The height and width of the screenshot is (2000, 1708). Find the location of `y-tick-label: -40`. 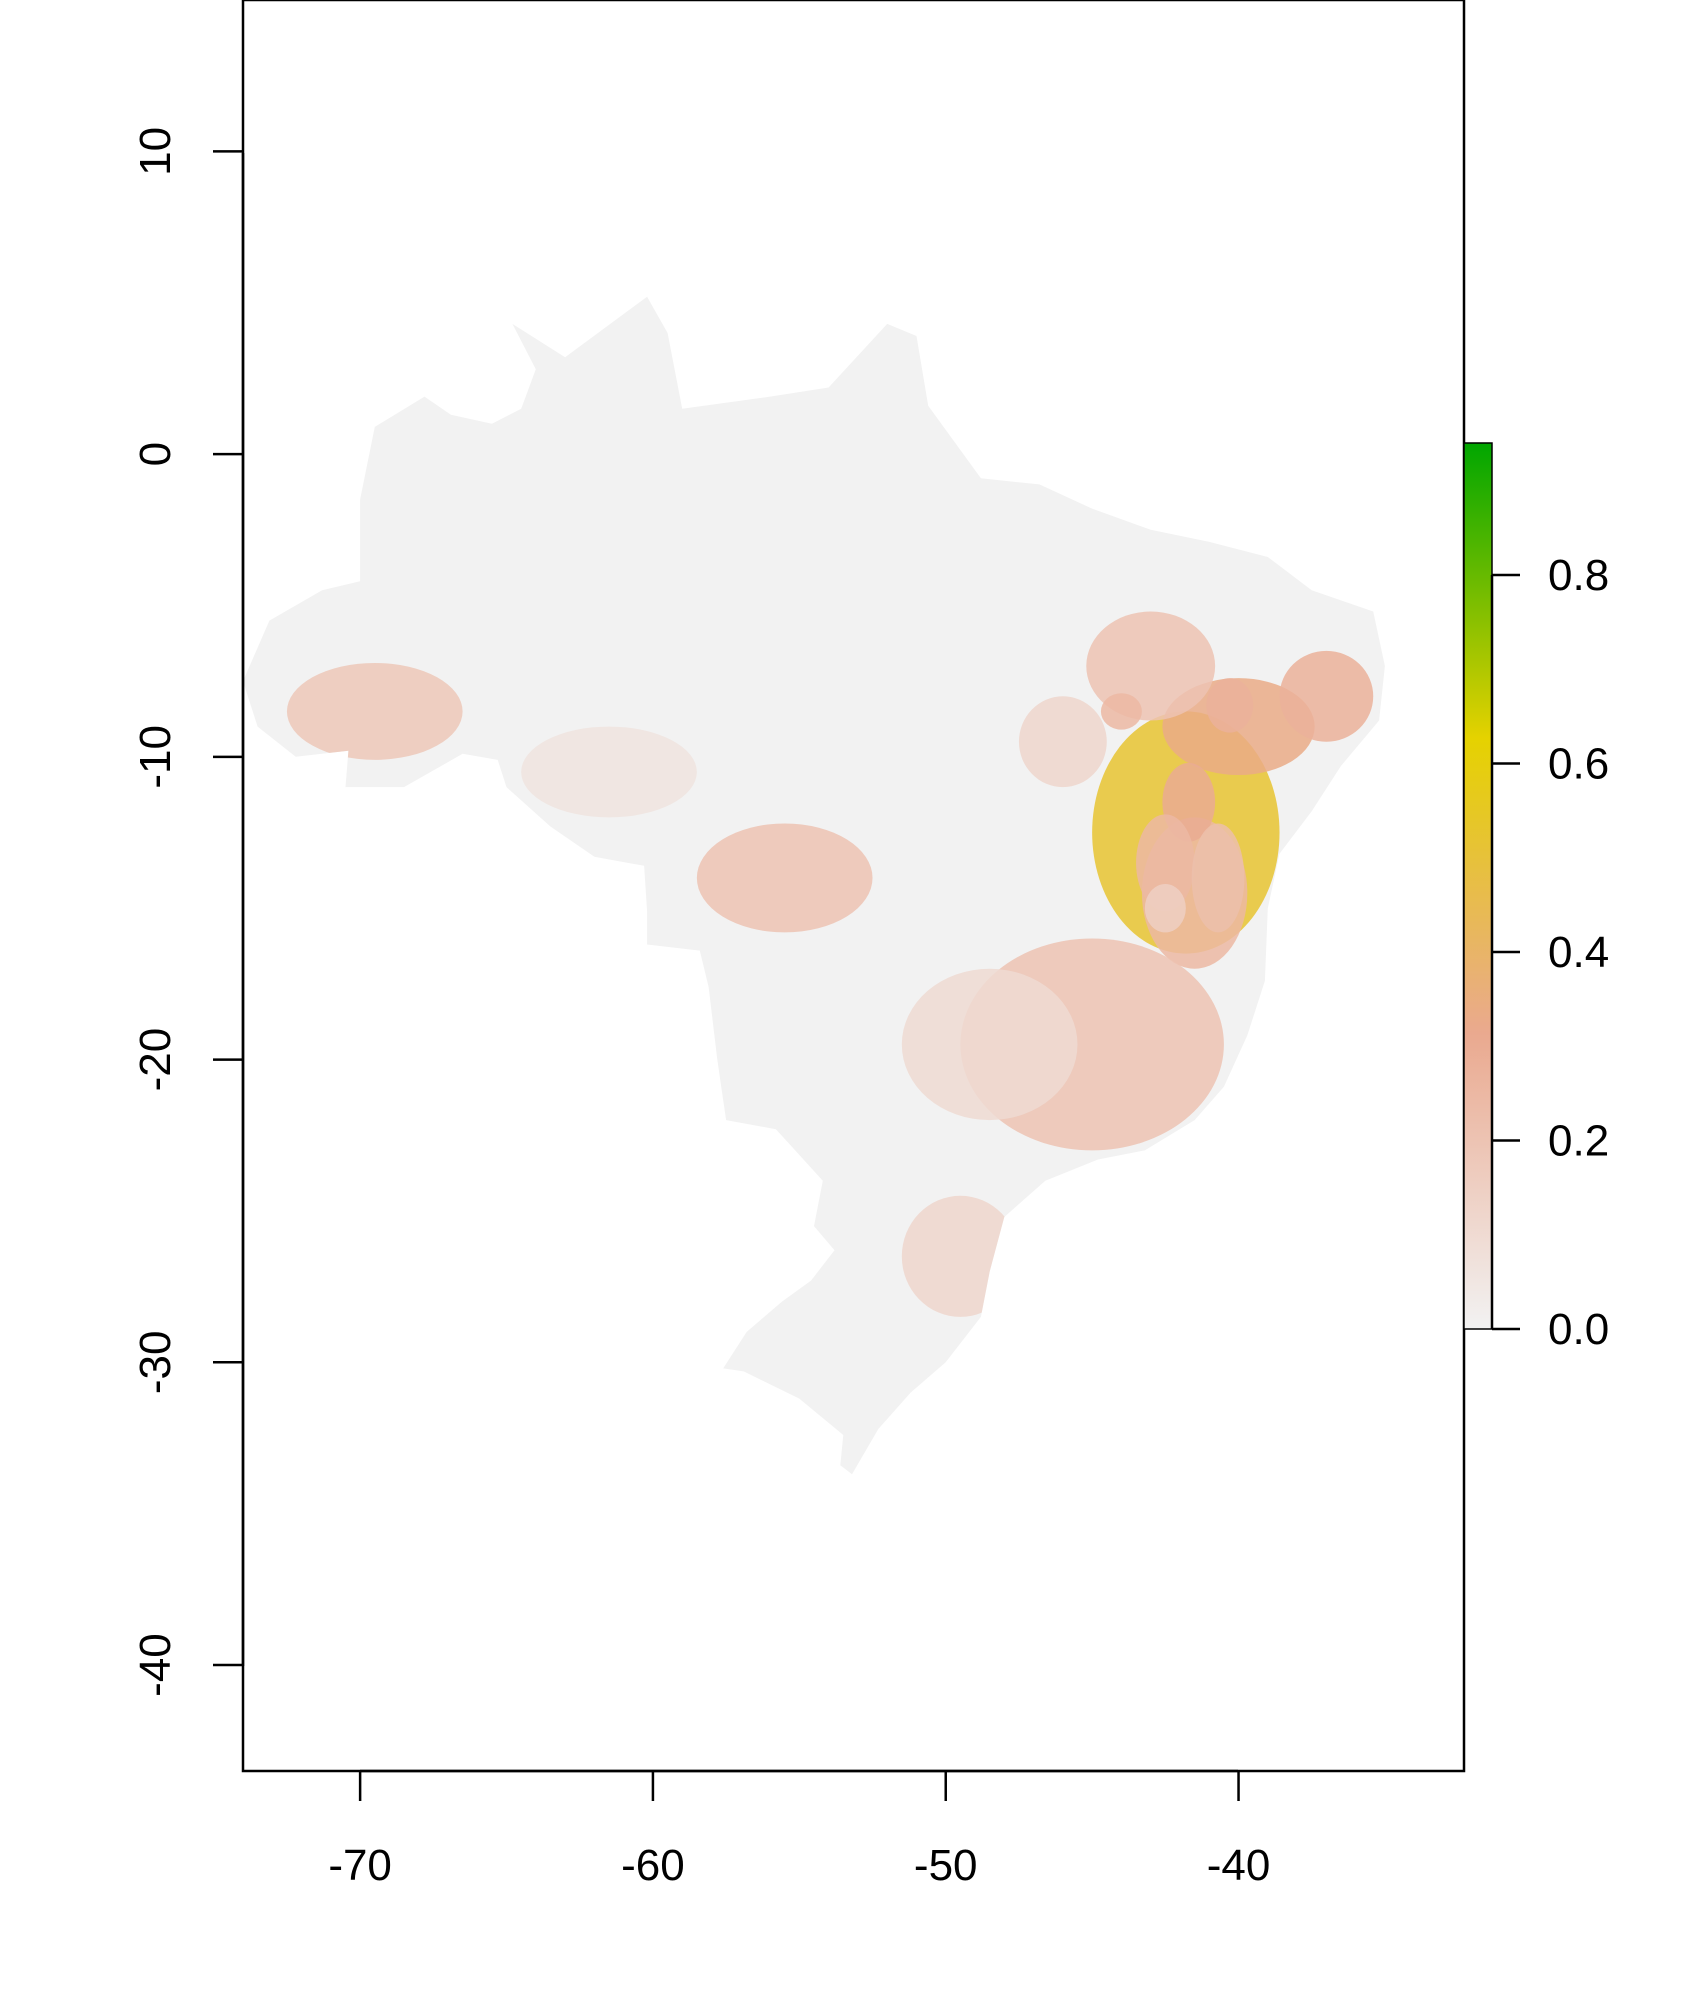

y-tick-label: -40 is located at coordinates (155, 1665).